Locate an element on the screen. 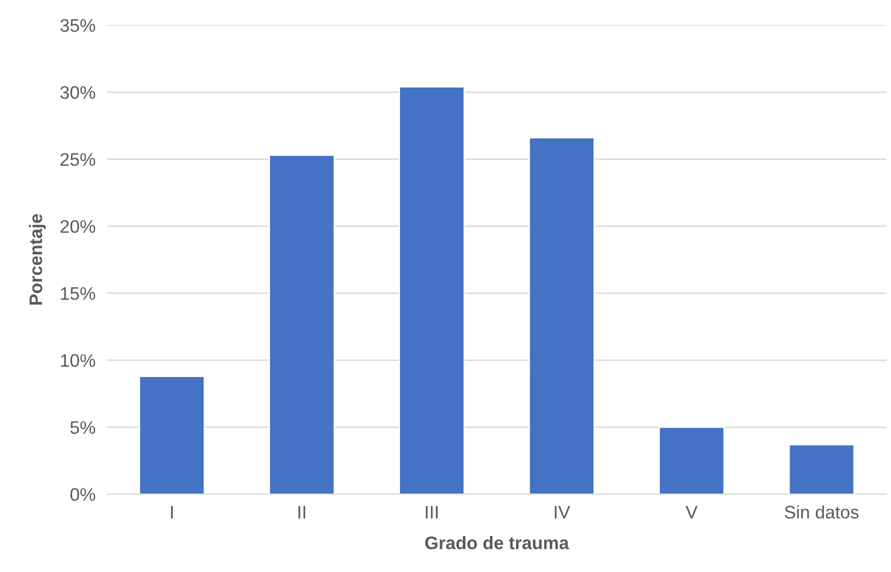 The image size is (891, 572). y-tick-label: 20% is located at coordinates (78, 226).